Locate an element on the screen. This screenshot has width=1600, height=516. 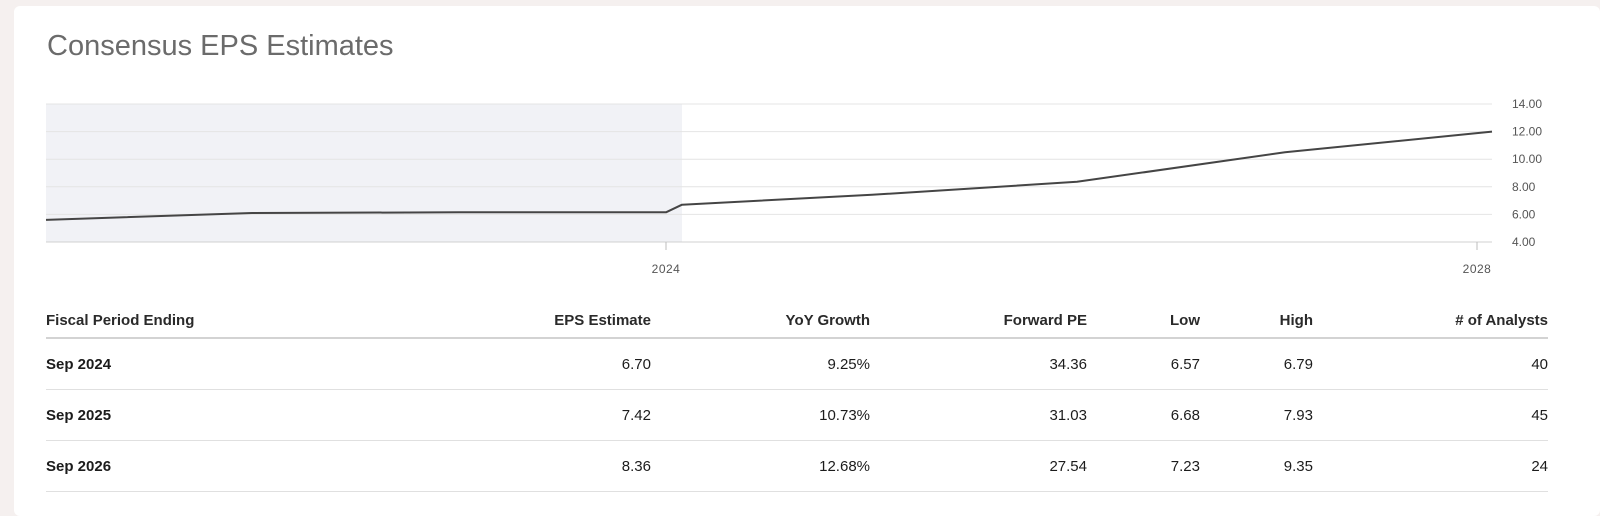
cell-eps-estimate: 7.42 is located at coordinates (473, 415).